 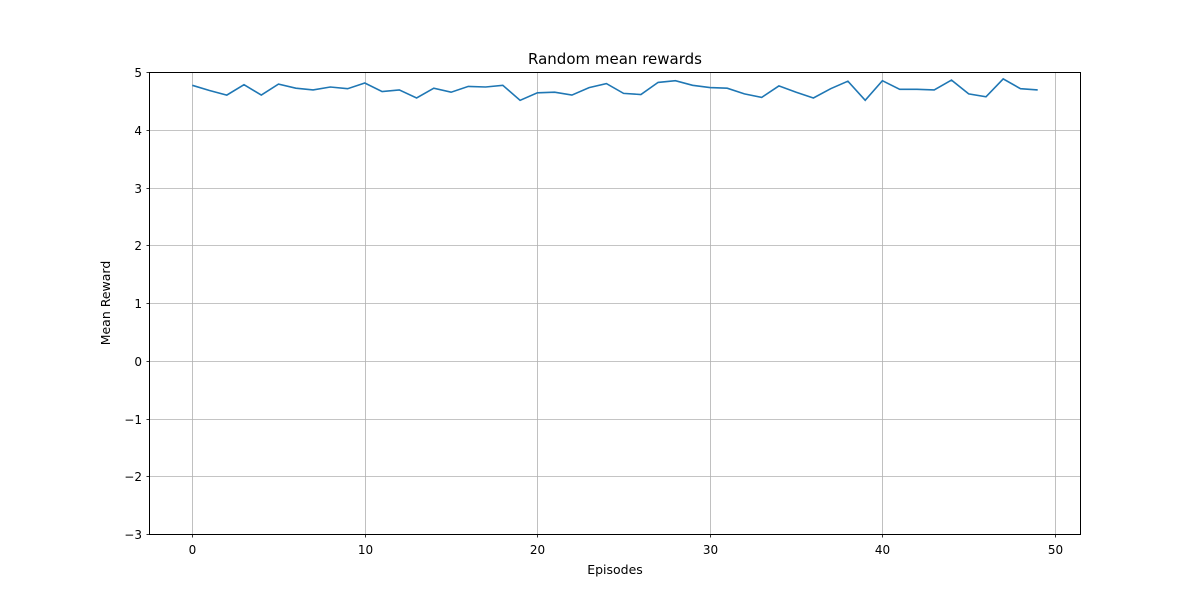 What do you see at coordinates (193, 550) in the screenshot?
I see `x-tick-label: 0` at bounding box center [193, 550].